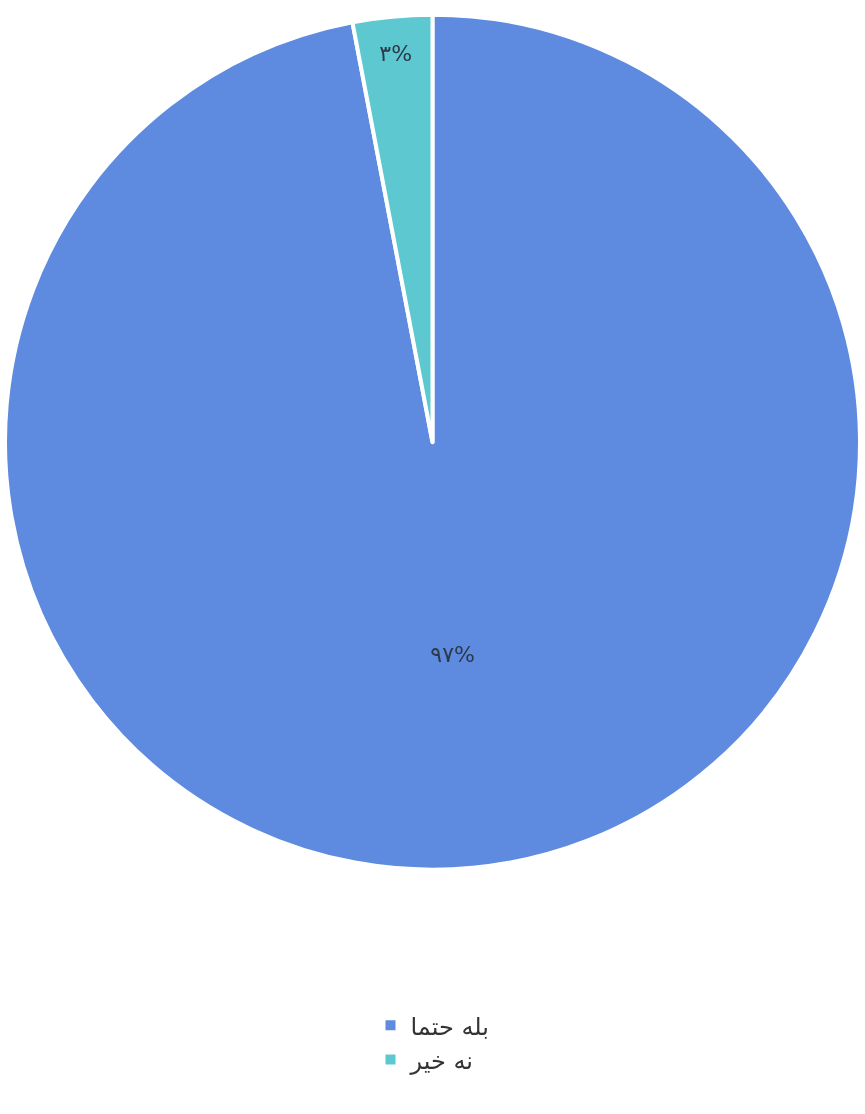 The image size is (865, 1114). Describe the element at coordinates (396, 53) in the screenshot. I see `data-label: ۳%` at that location.